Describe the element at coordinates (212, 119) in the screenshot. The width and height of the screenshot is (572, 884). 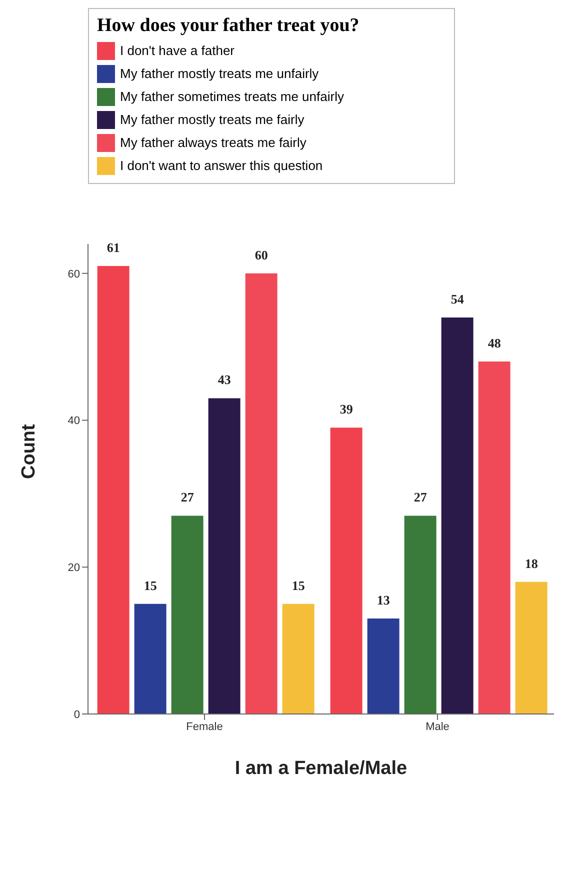
I see `legend-label: My father mostly treats me fairly` at that location.